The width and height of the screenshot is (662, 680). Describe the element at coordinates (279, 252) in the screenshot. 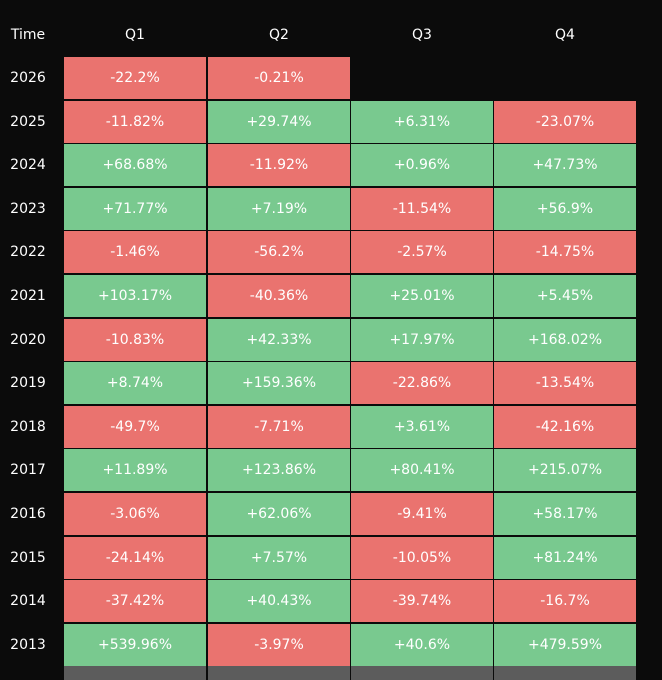

I see `return-cell: -56.2%` at that location.